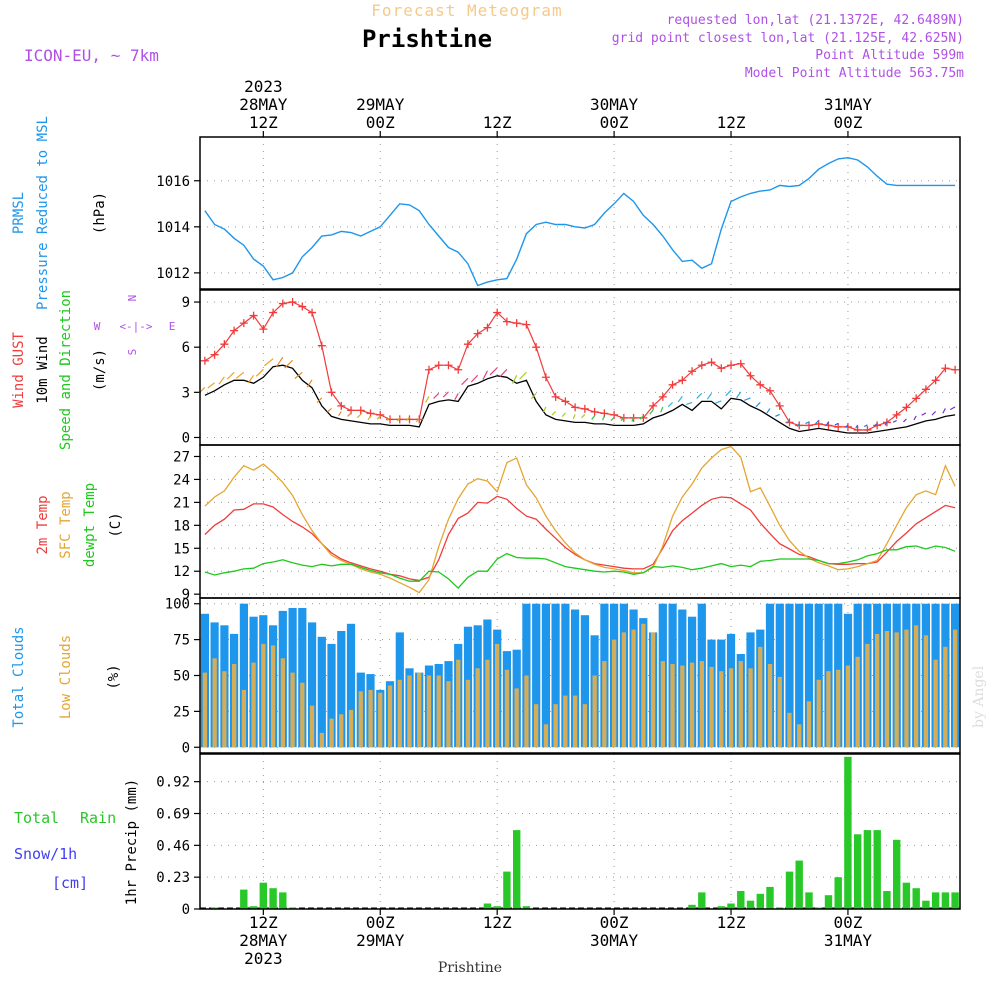  I want to click on temp-frame, so click(580, 521).